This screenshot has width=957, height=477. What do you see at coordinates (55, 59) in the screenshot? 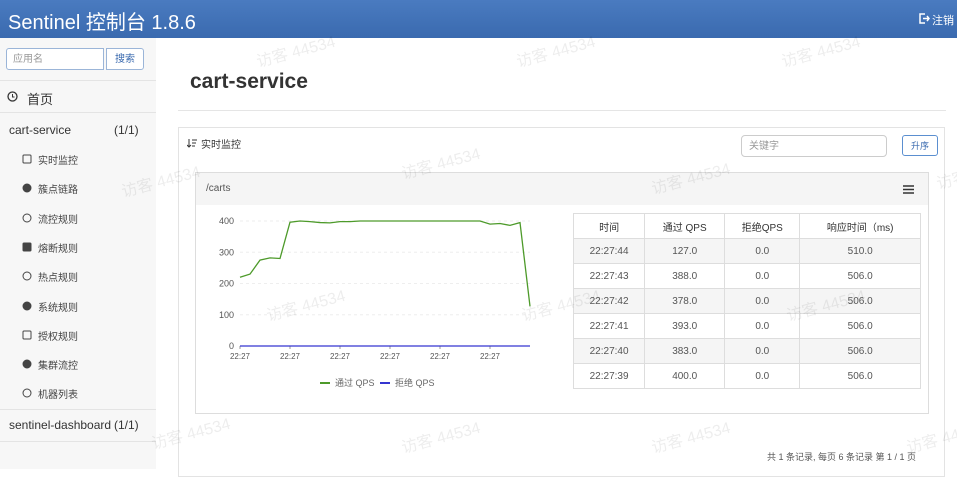
I see `search-input: 应用名` at bounding box center [55, 59].